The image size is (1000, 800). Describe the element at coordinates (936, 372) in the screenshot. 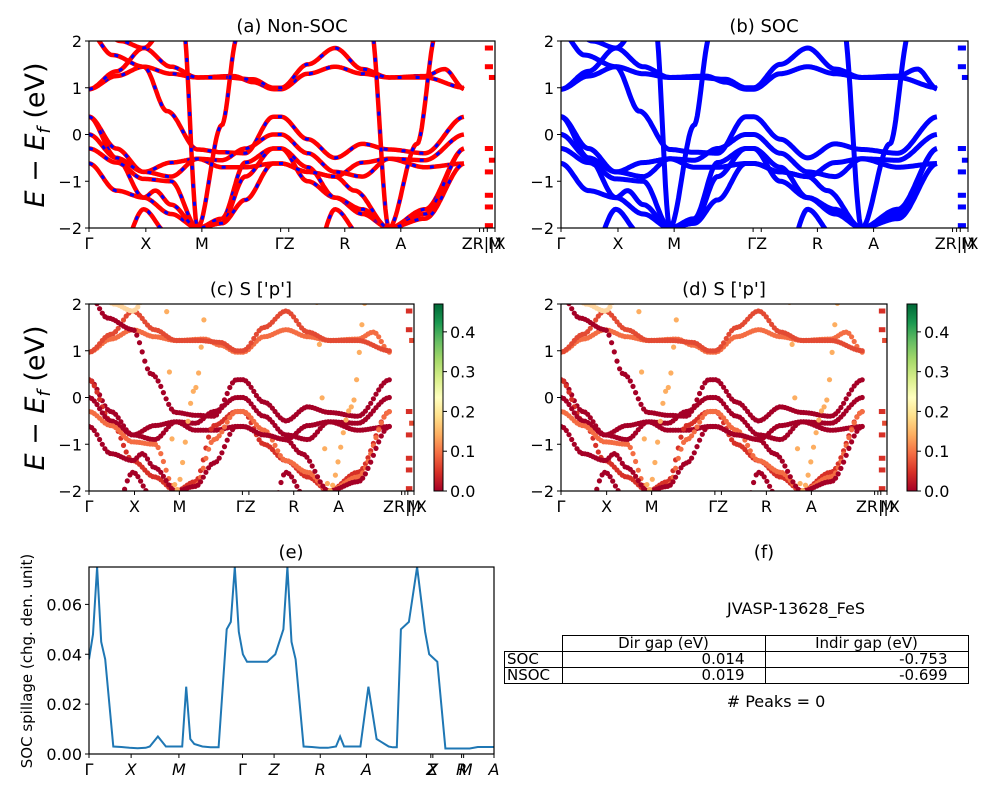

I see `colorbar-tick-label: 0.3` at that location.